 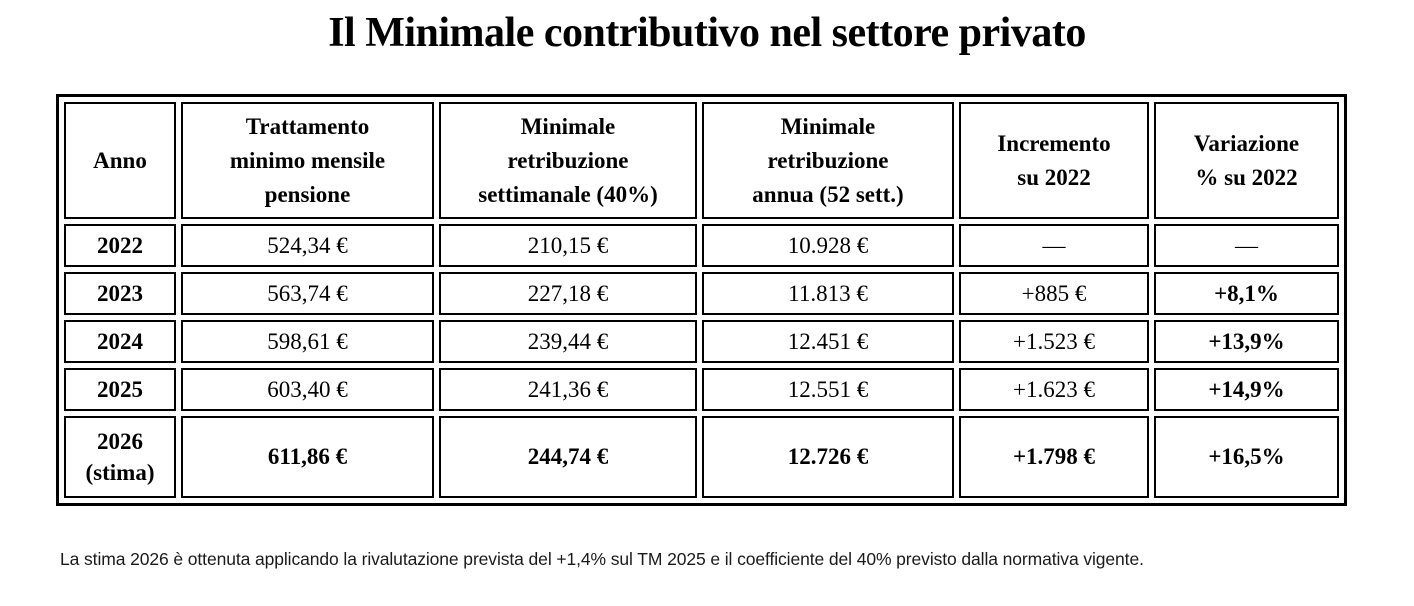 What do you see at coordinates (828, 294) in the screenshot?
I see `cell-annua: 11.813 €` at bounding box center [828, 294].